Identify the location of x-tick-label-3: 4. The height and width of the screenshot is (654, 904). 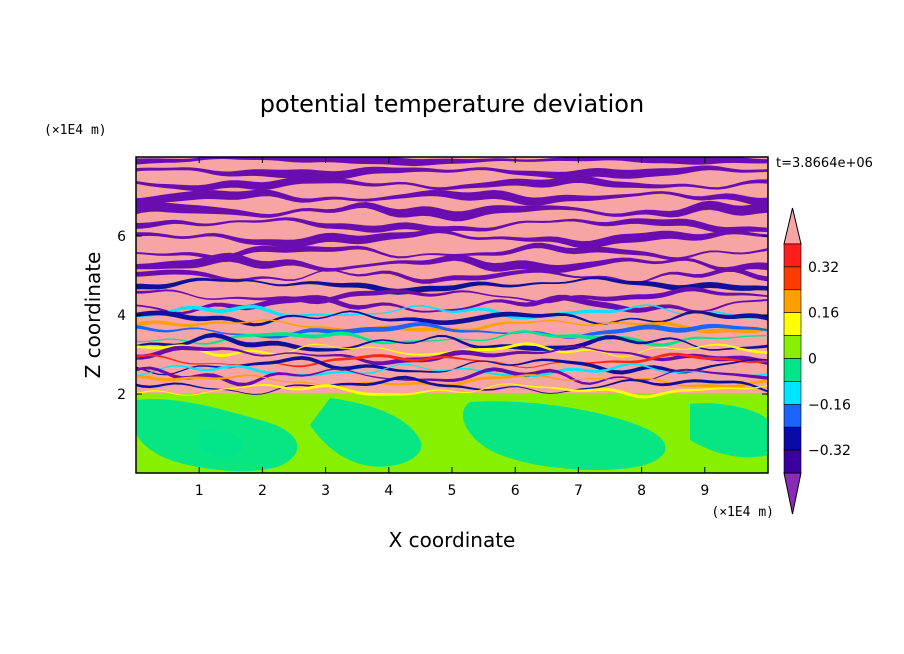
(388, 491).